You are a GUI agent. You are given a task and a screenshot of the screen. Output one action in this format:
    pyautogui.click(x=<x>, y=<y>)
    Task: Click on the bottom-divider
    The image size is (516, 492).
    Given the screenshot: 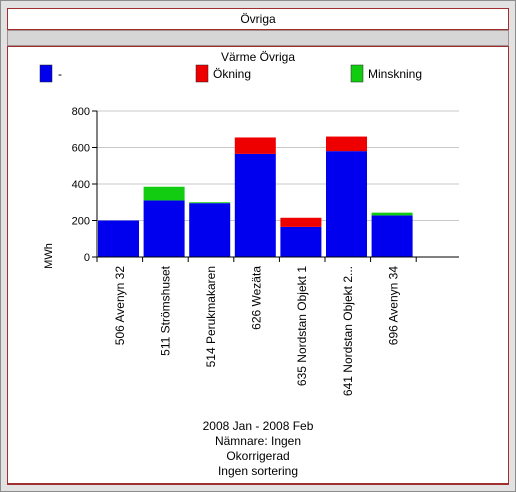 What is the action you would take?
    pyautogui.click(x=258, y=484)
    